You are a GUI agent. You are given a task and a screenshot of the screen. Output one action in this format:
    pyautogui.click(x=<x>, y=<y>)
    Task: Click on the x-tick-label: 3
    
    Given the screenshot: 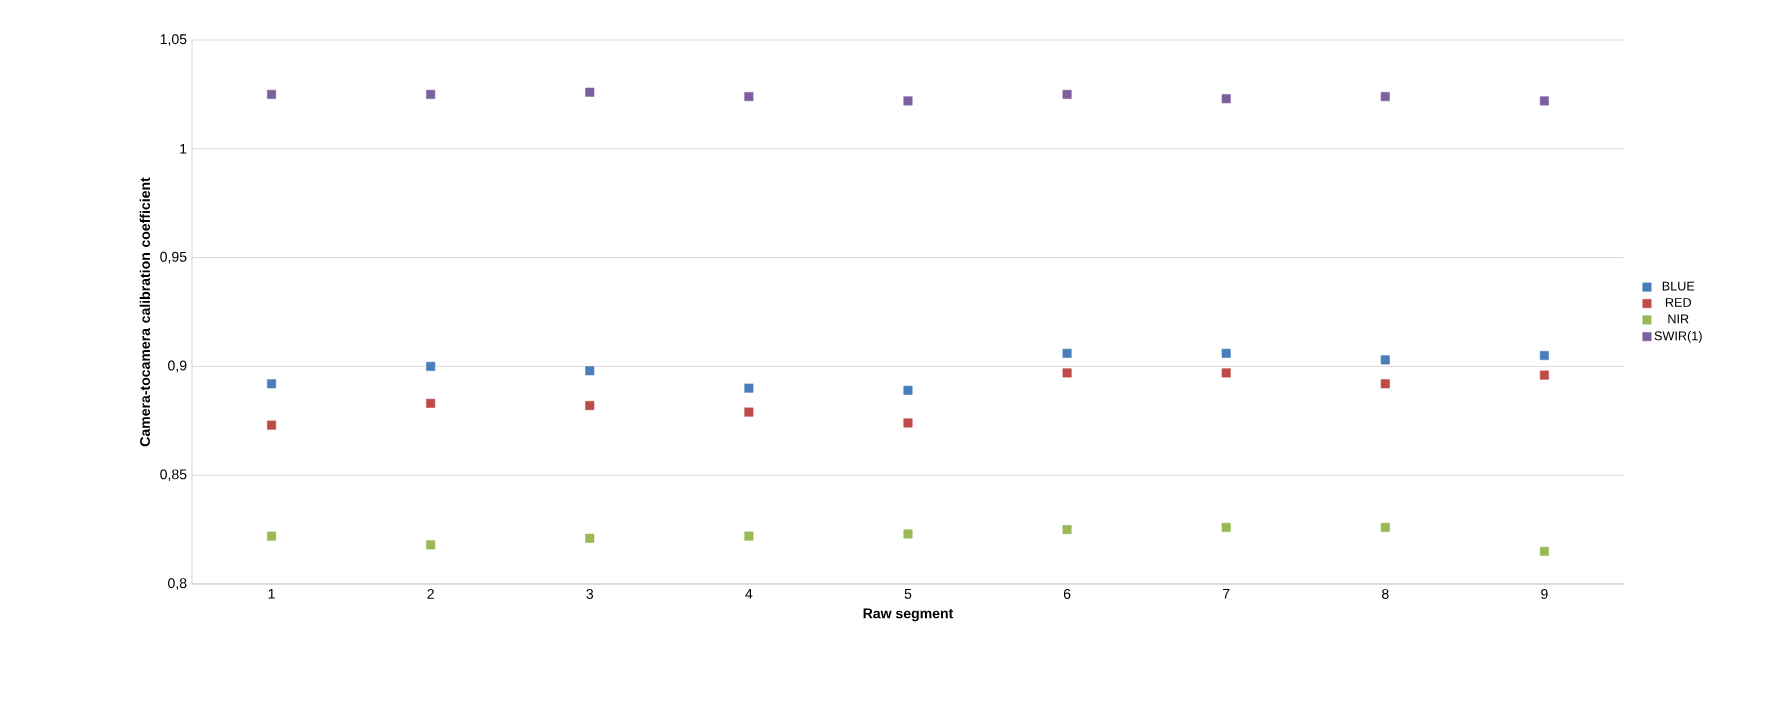 What is the action you would take?
    pyautogui.click(x=590, y=593)
    